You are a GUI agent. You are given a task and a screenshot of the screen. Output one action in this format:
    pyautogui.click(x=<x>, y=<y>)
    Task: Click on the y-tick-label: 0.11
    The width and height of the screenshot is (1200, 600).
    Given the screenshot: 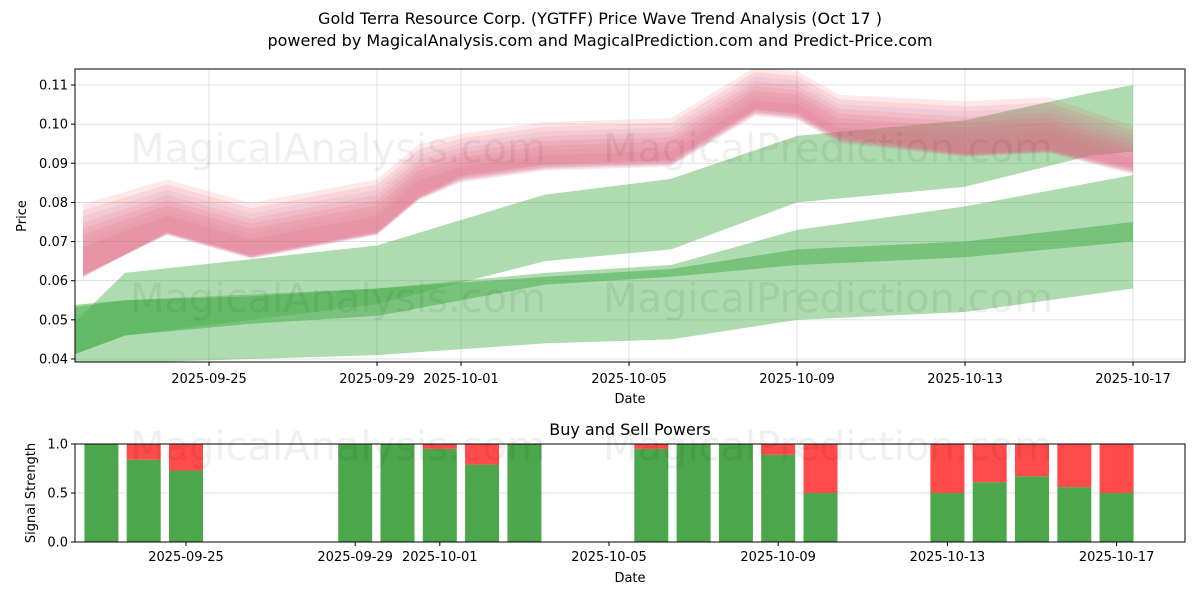 What is the action you would take?
    pyautogui.click(x=53, y=86)
    